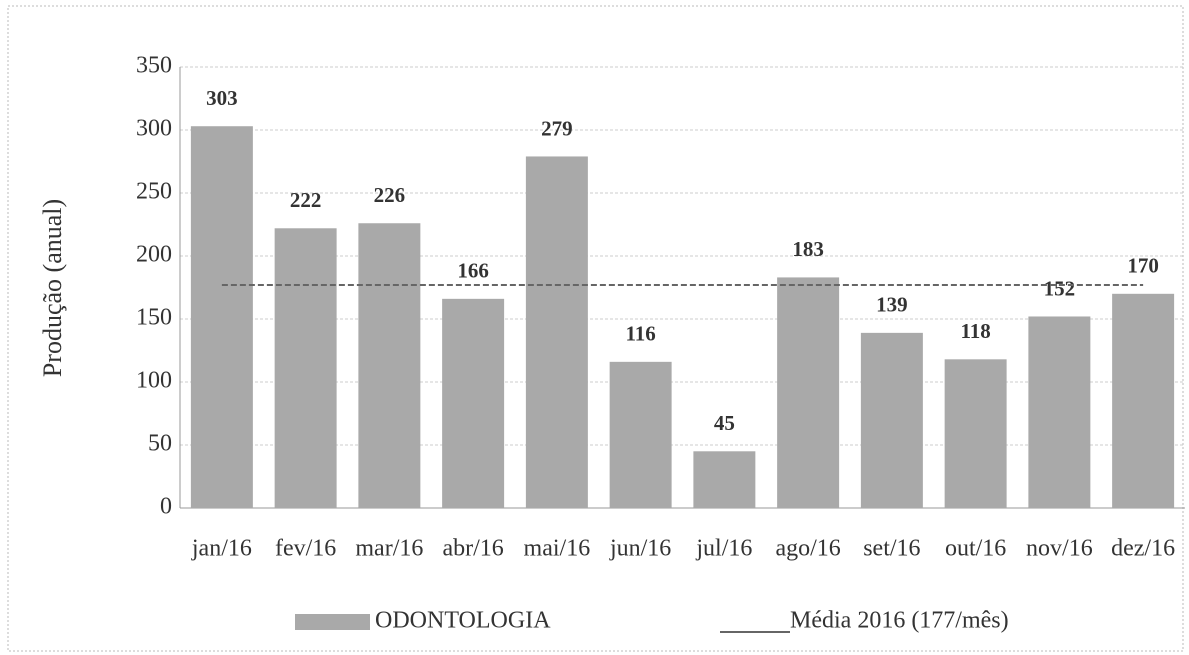 Image resolution: width=1189 pixels, height=655 pixels. I want to click on value-label: 303, so click(222, 98).